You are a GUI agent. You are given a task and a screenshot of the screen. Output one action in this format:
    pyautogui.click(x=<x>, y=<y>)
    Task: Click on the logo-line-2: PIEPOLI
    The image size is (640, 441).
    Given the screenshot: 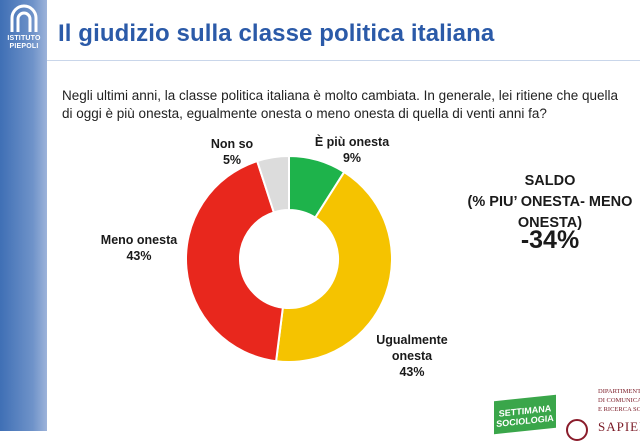 What is the action you would take?
    pyautogui.click(x=24, y=46)
    